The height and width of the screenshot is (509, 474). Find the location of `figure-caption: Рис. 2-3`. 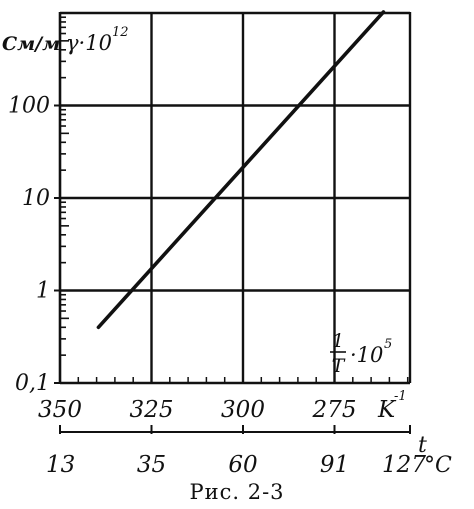

figure-caption: Рис. 2-3 is located at coordinates (237, 492).